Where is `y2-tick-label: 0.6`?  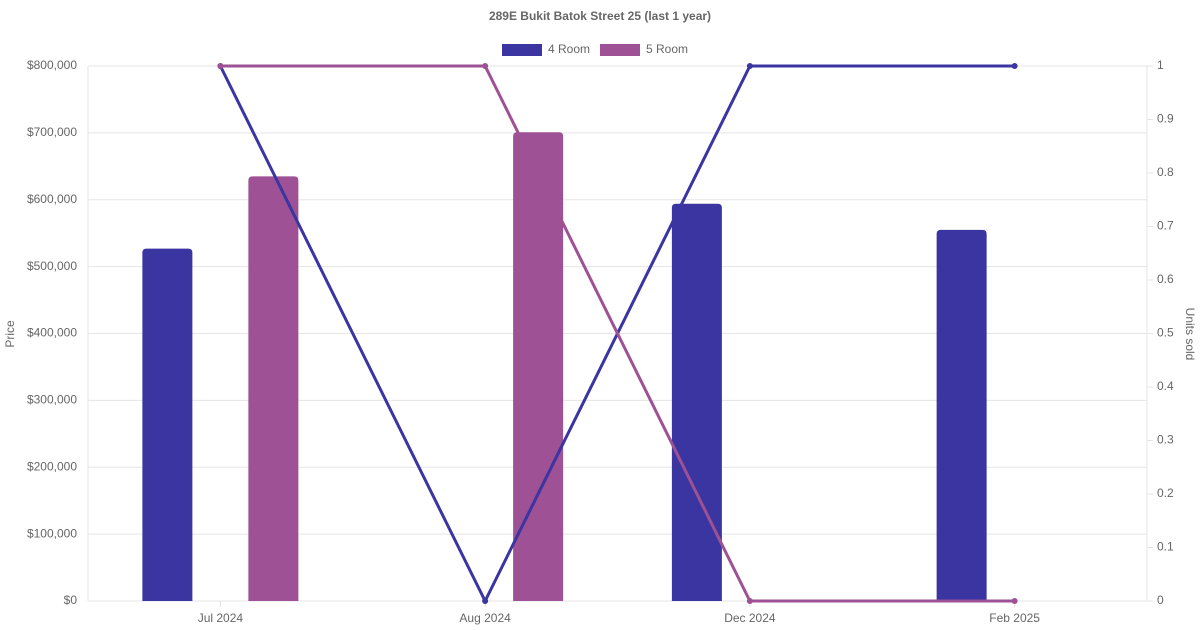 y2-tick-label: 0.6 is located at coordinates (1165, 279).